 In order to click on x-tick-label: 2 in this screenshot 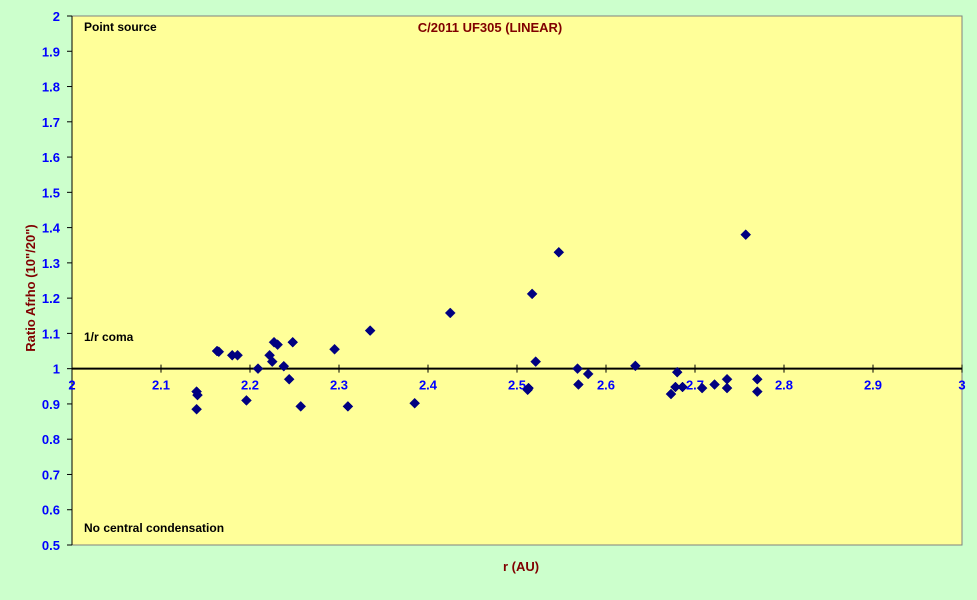, I will do `click(71, 385)`.